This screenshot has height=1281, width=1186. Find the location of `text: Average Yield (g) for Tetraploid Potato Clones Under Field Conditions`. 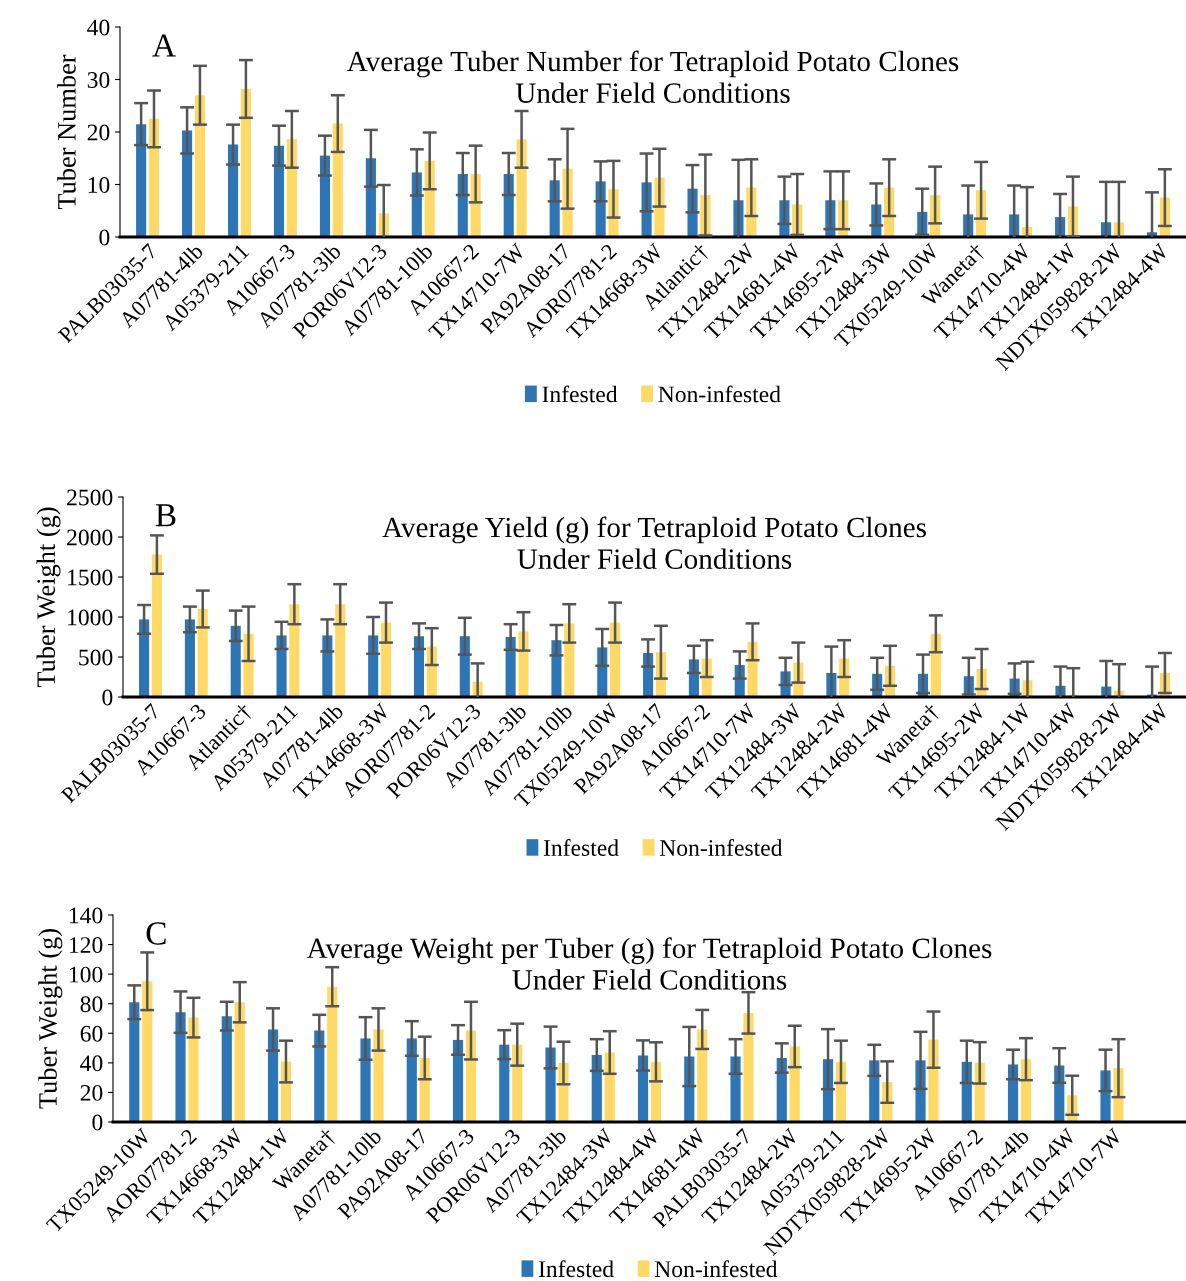

text: Average Yield (g) for Tetraploid Potato Clones Under Field Conditions is located at coordinates (654, 542).